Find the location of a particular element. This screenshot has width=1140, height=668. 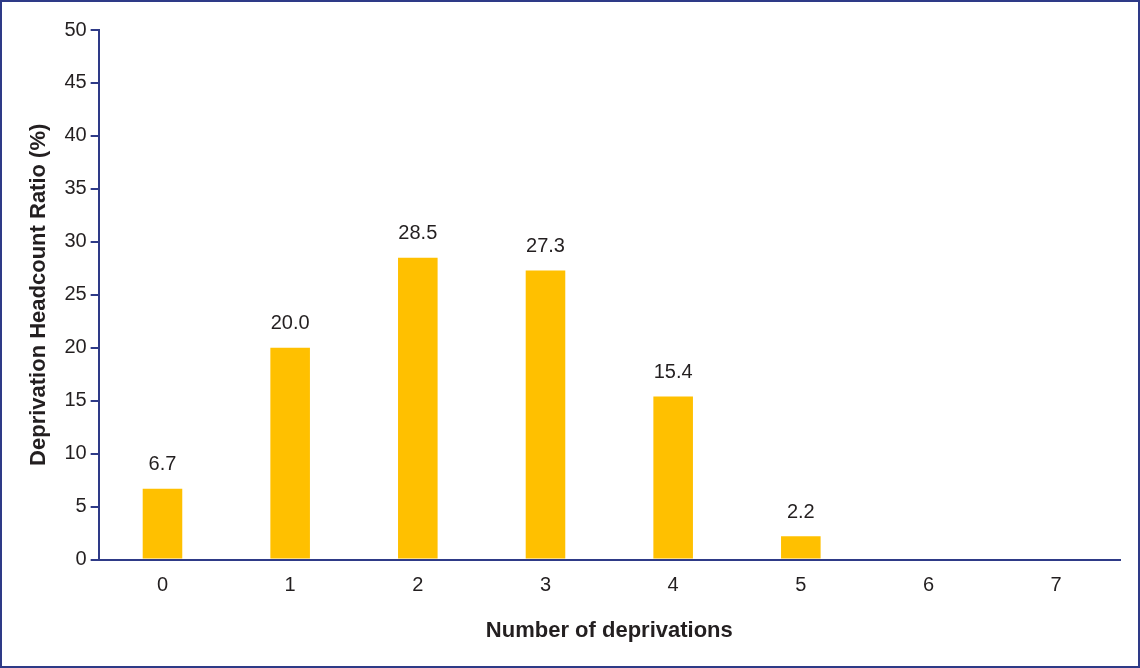

x-tick-label: 3 is located at coordinates (545, 584).